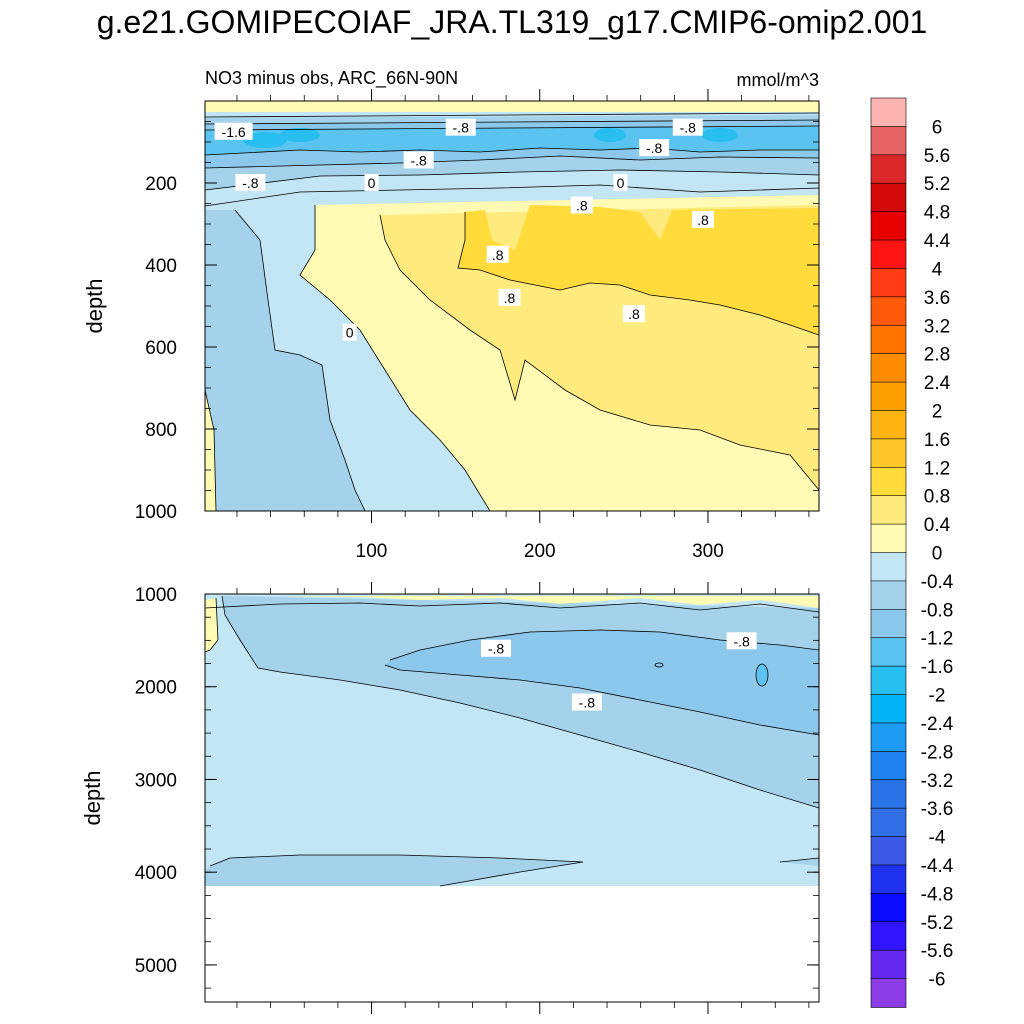 The image size is (1024, 1024). I want to click on colorbar-label: 5.2, so click(937, 184).